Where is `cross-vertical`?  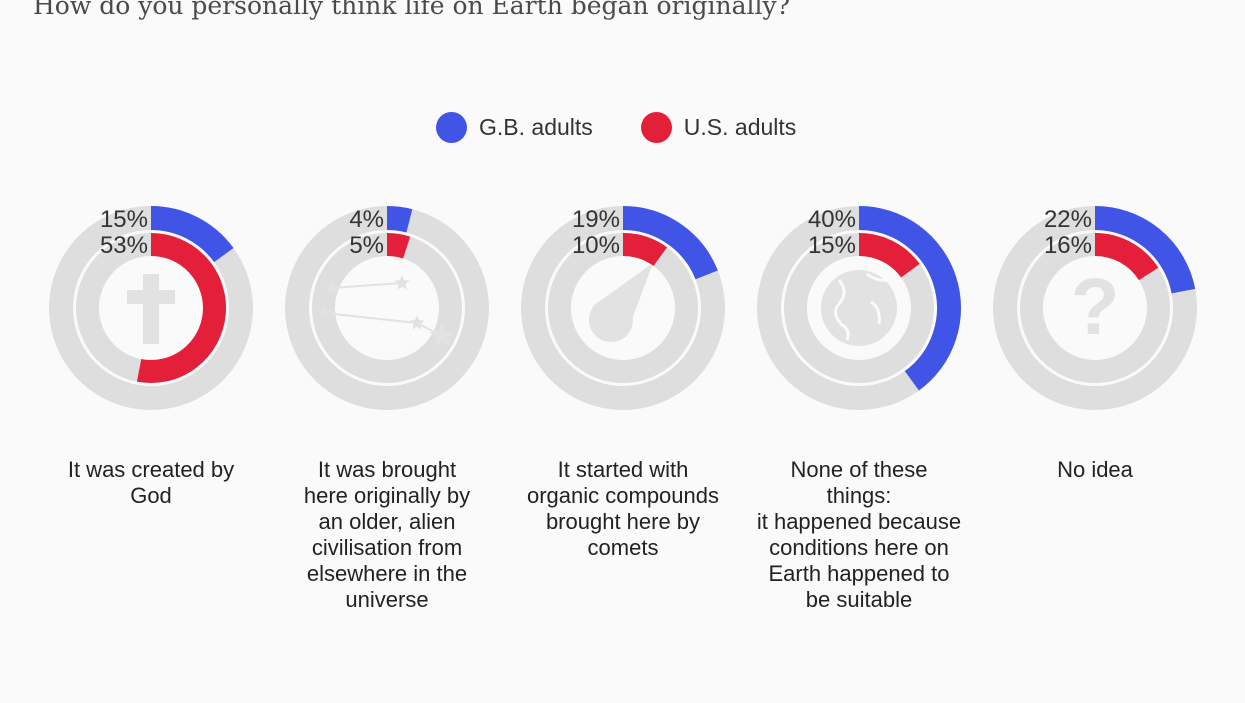
cross-vertical is located at coordinates (151, 309).